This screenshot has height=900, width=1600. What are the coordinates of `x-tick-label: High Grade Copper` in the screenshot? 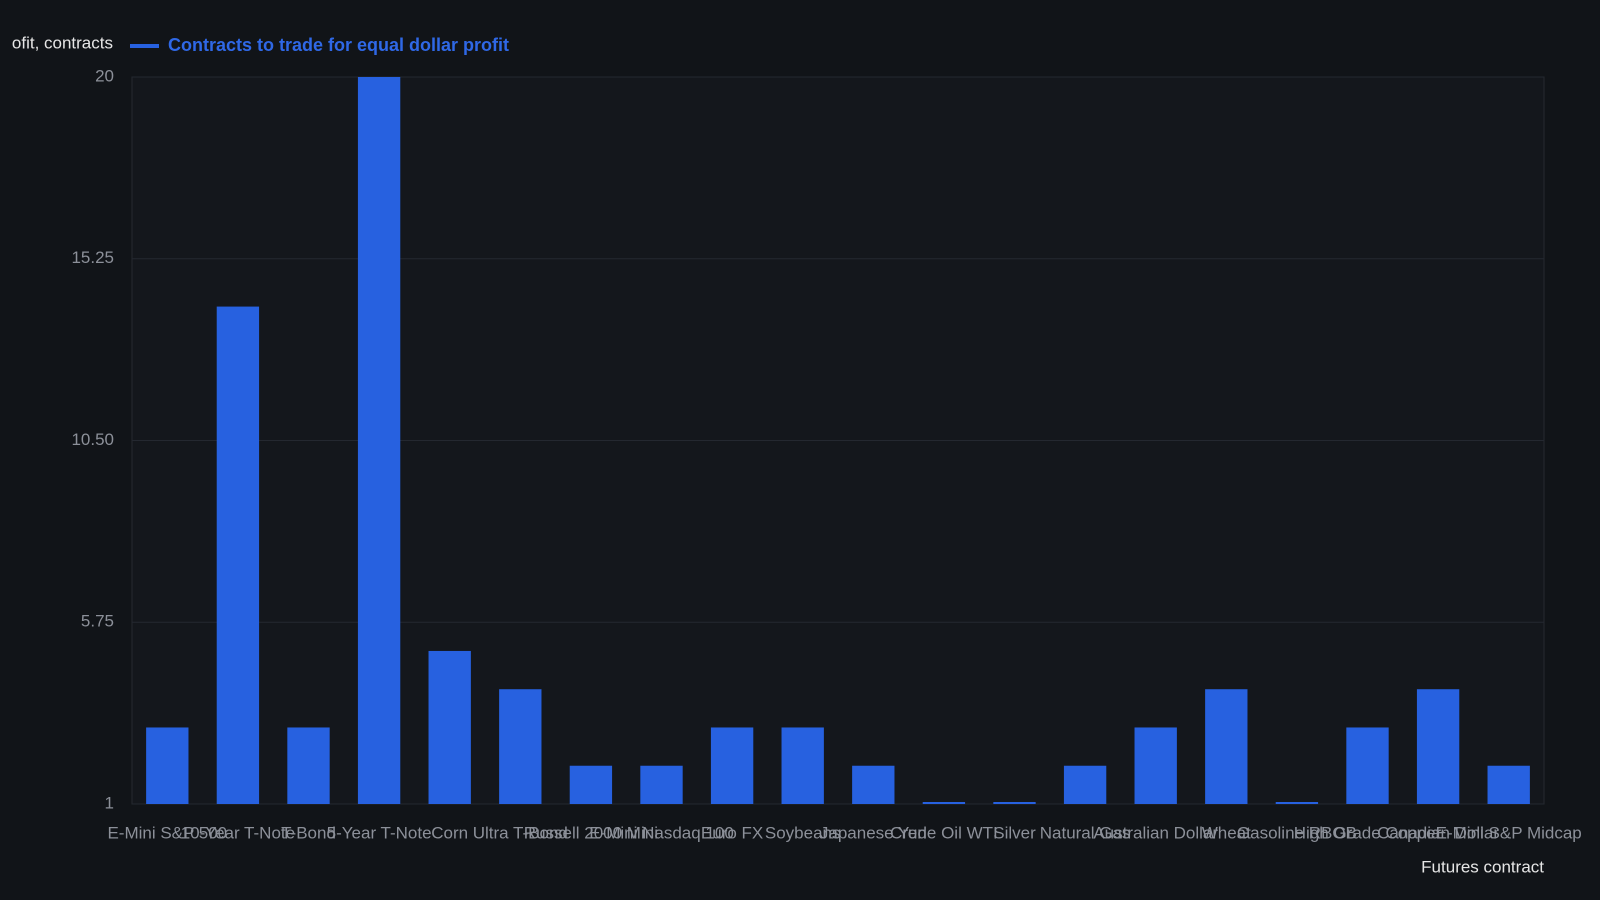 It's located at (1368, 832).